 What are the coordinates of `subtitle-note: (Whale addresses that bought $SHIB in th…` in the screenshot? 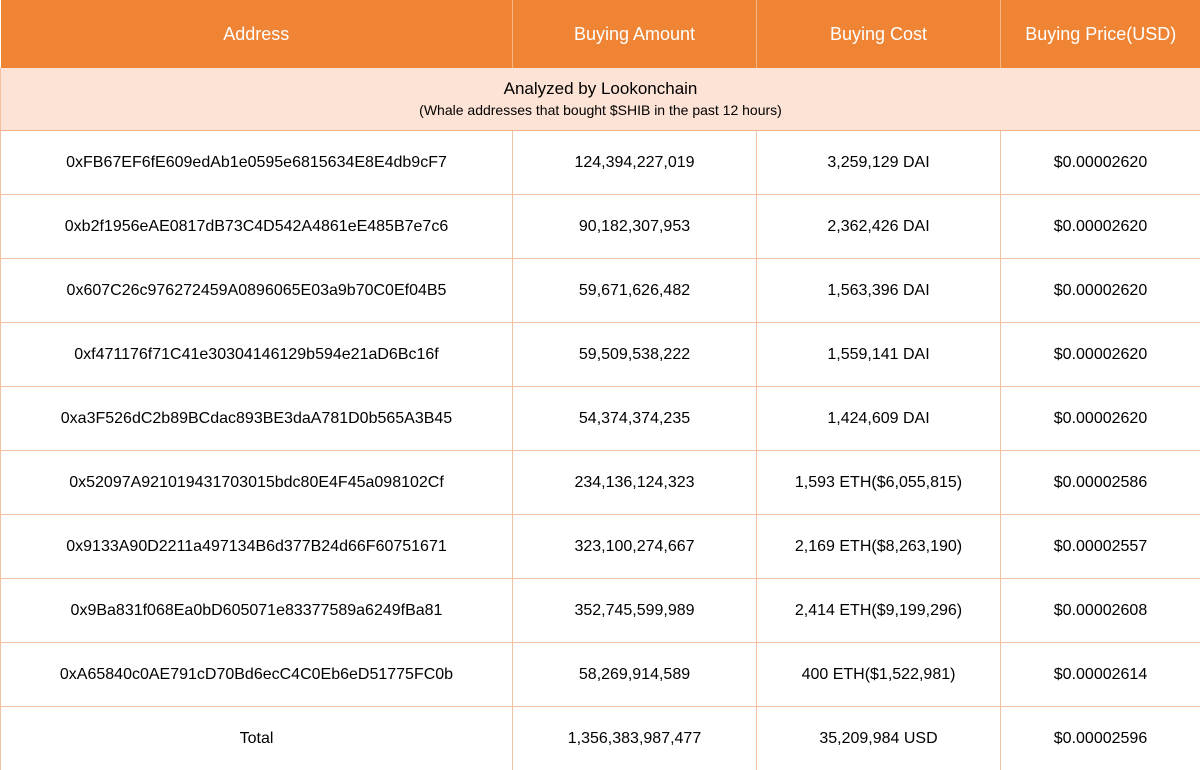 It's located at (600, 110).